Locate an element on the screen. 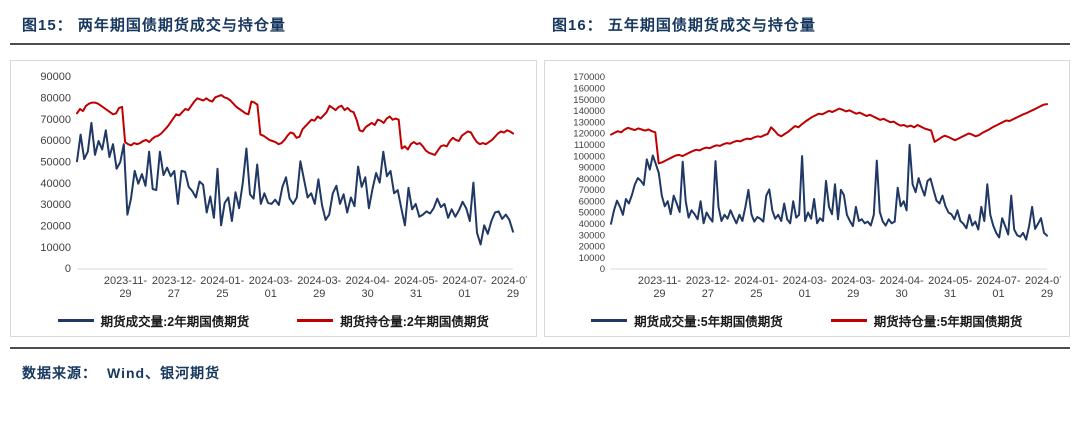 This screenshot has width=1080, height=421. svg-text: 120000 is located at coordinates (589, 134).